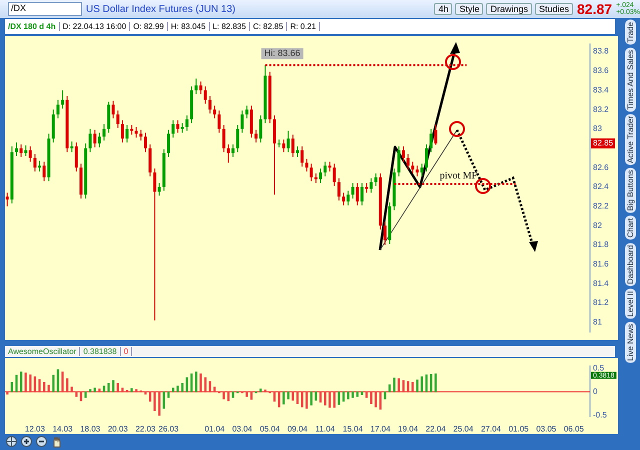  What do you see at coordinates (469, 9) in the screenshot?
I see `text: Style` at bounding box center [469, 9].